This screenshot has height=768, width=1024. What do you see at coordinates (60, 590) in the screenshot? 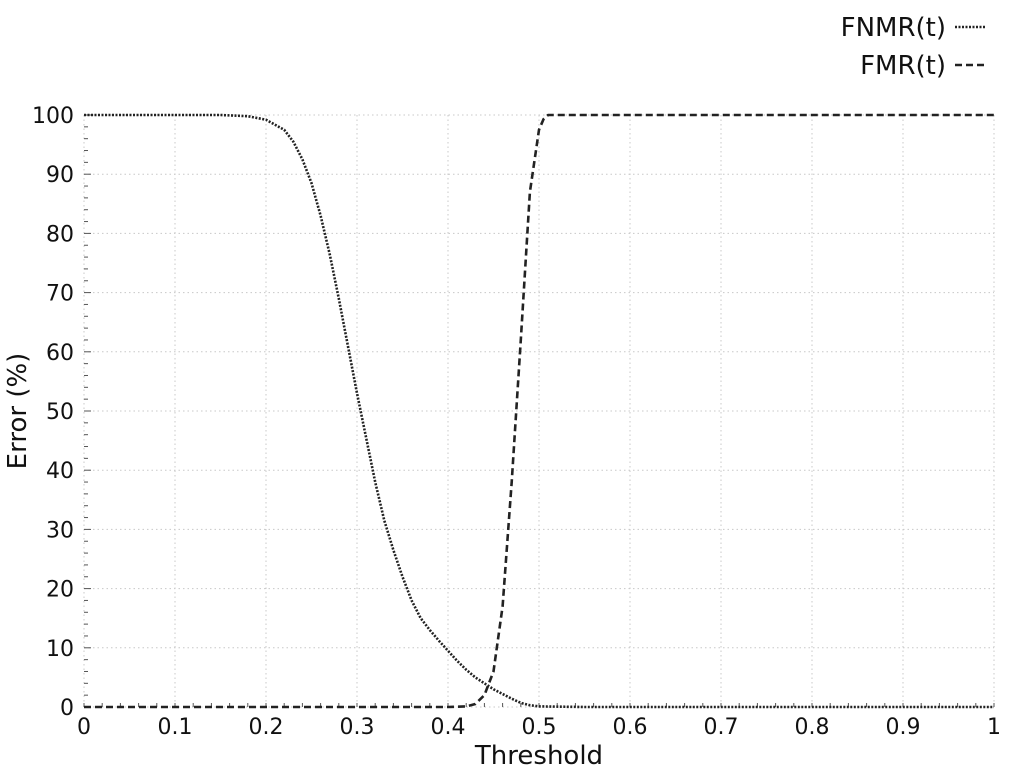
I see `y-tick-label-2: 20` at bounding box center [60, 590].